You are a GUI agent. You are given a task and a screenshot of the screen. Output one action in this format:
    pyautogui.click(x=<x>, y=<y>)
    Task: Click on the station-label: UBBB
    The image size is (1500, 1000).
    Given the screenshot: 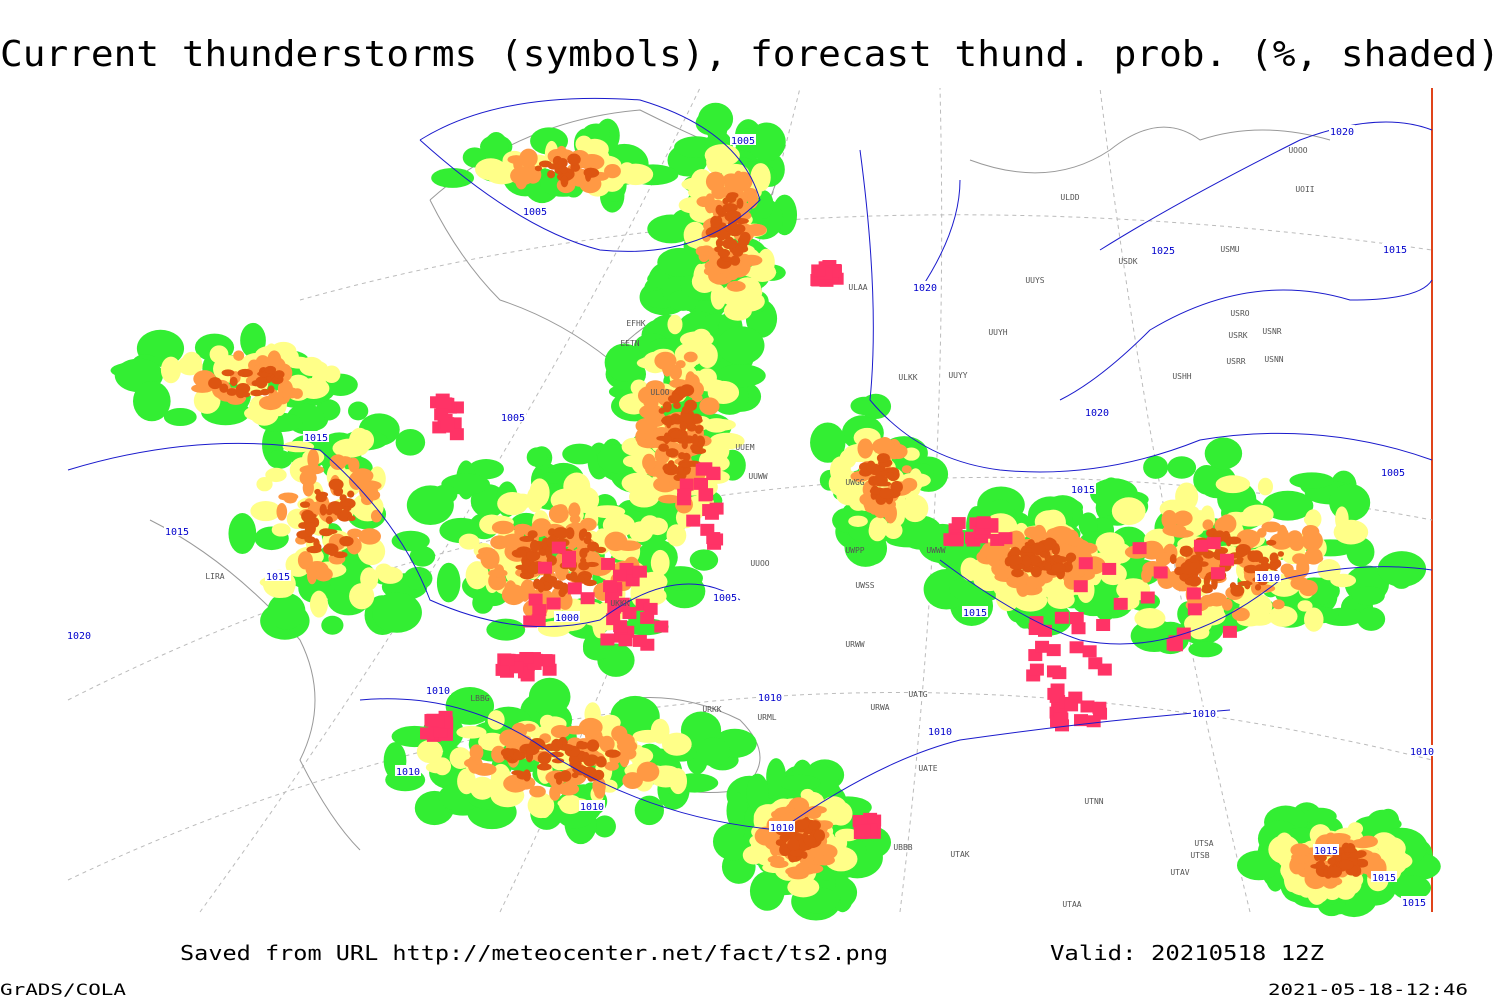 What is the action you would take?
    pyautogui.click(x=902, y=847)
    